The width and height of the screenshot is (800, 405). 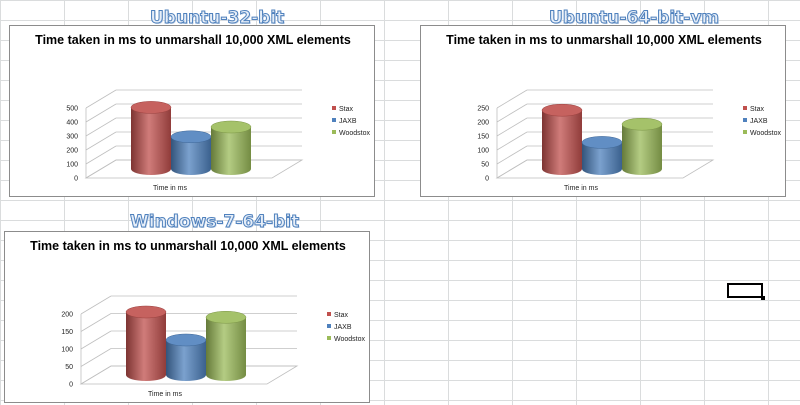 What do you see at coordinates (634, 18) in the screenshot?
I see `chart-heading-ubuntu-64-vm: Ubuntu-64-bit-vm` at bounding box center [634, 18].